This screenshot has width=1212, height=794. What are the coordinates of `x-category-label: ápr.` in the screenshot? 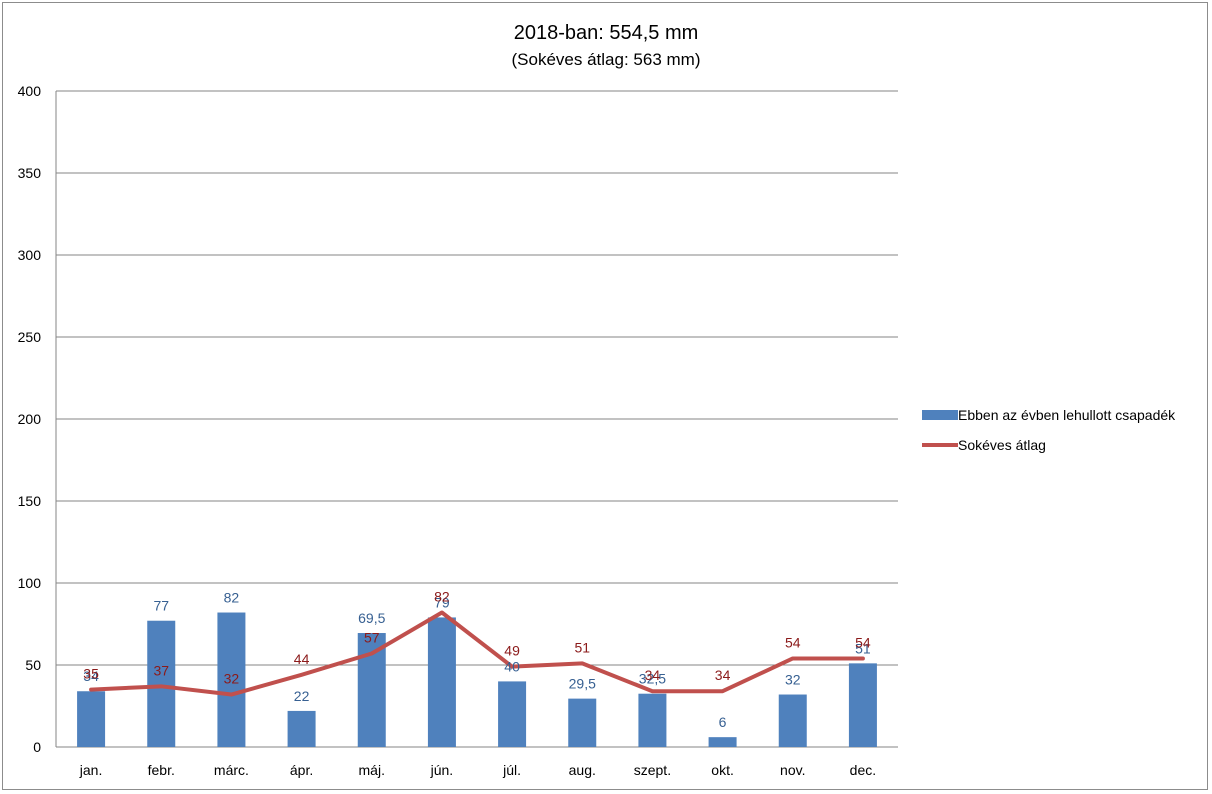 It's located at (301, 770).